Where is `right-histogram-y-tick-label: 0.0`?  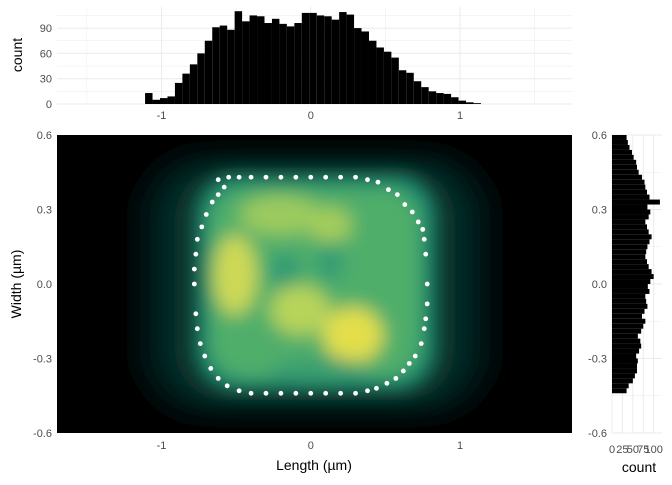 right-histogram-y-tick-label: 0.0 is located at coordinates (599, 285).